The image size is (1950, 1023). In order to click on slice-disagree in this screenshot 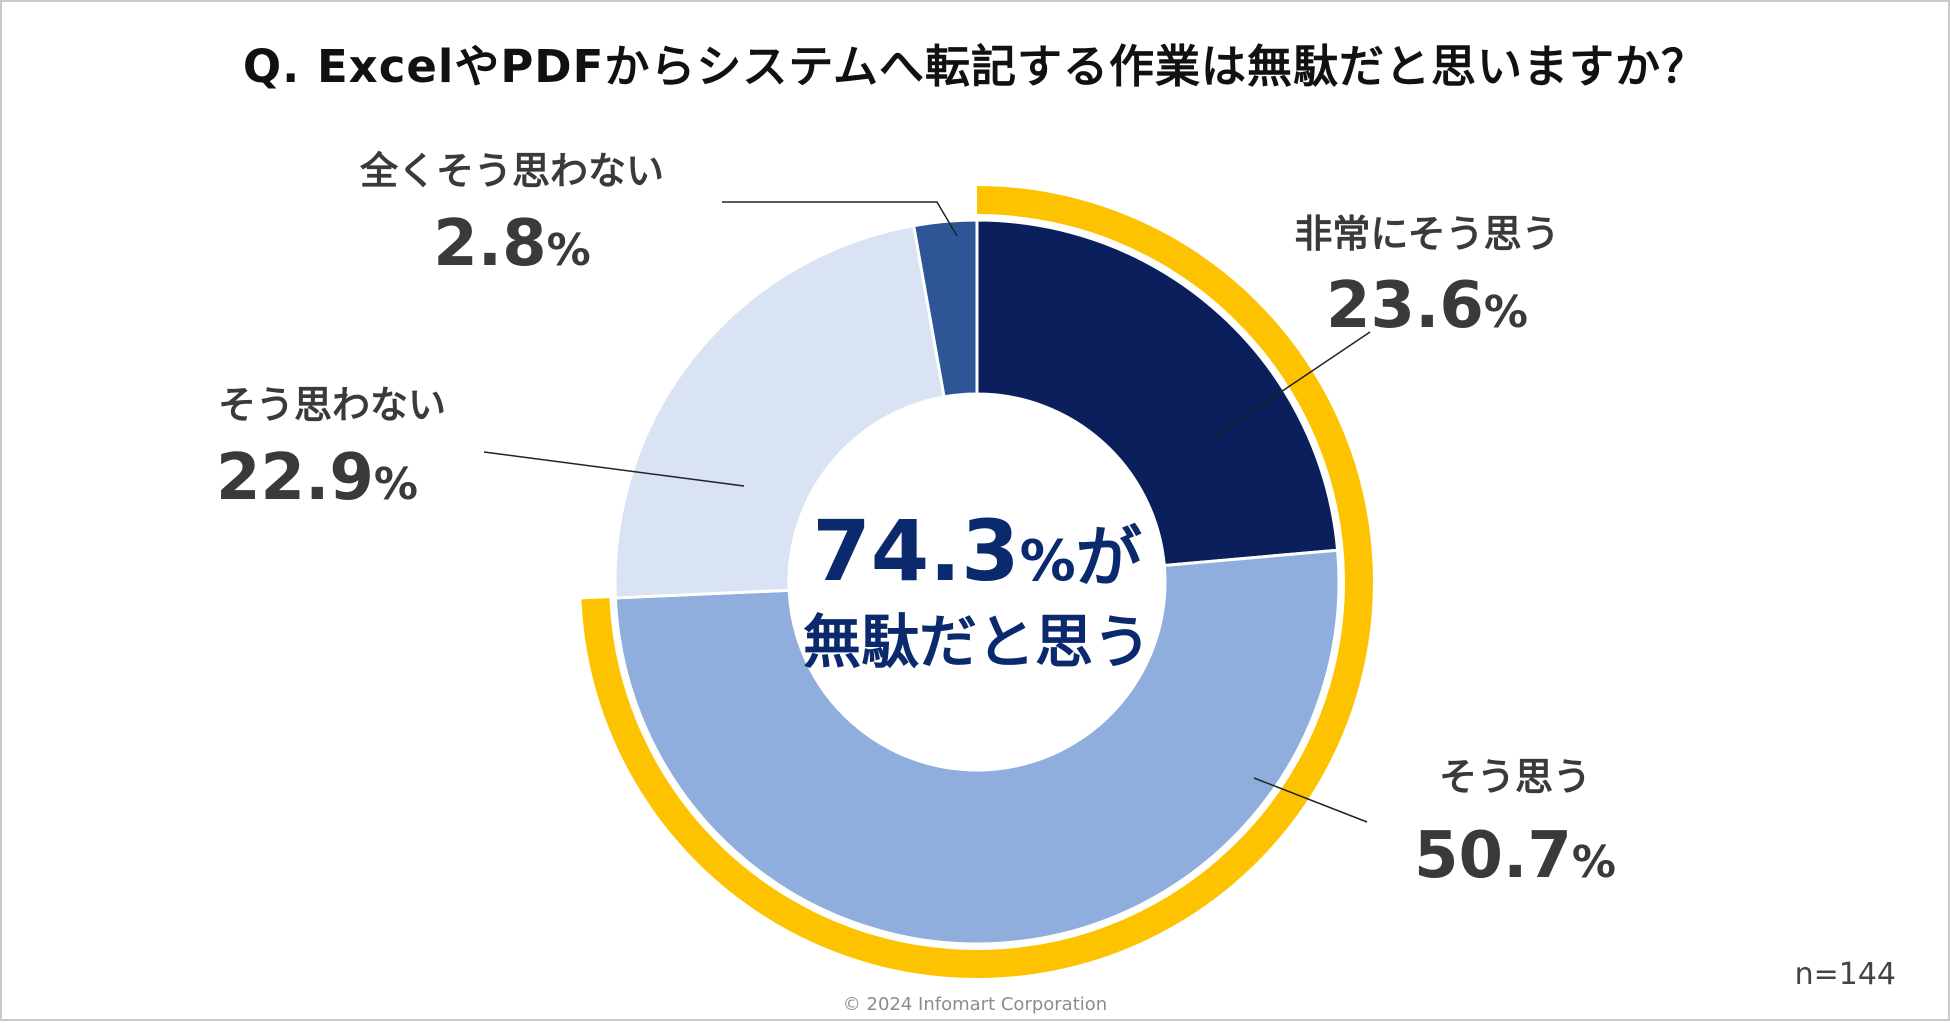, I will do `click(779, 411)`.